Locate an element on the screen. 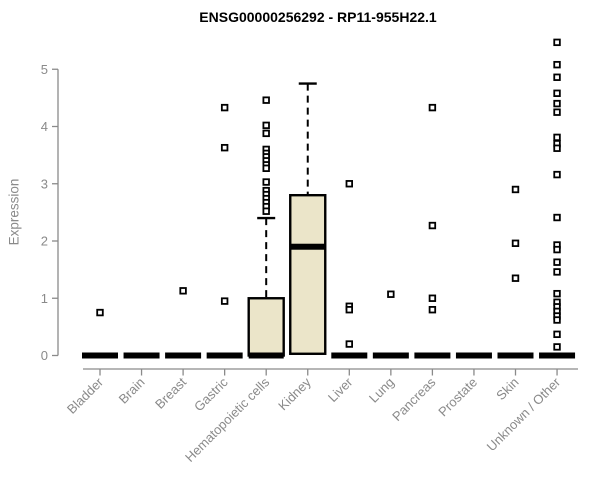 The width and height of the screenshot is (600, 500). box-group-prostate is located at coordinates (473, 355).